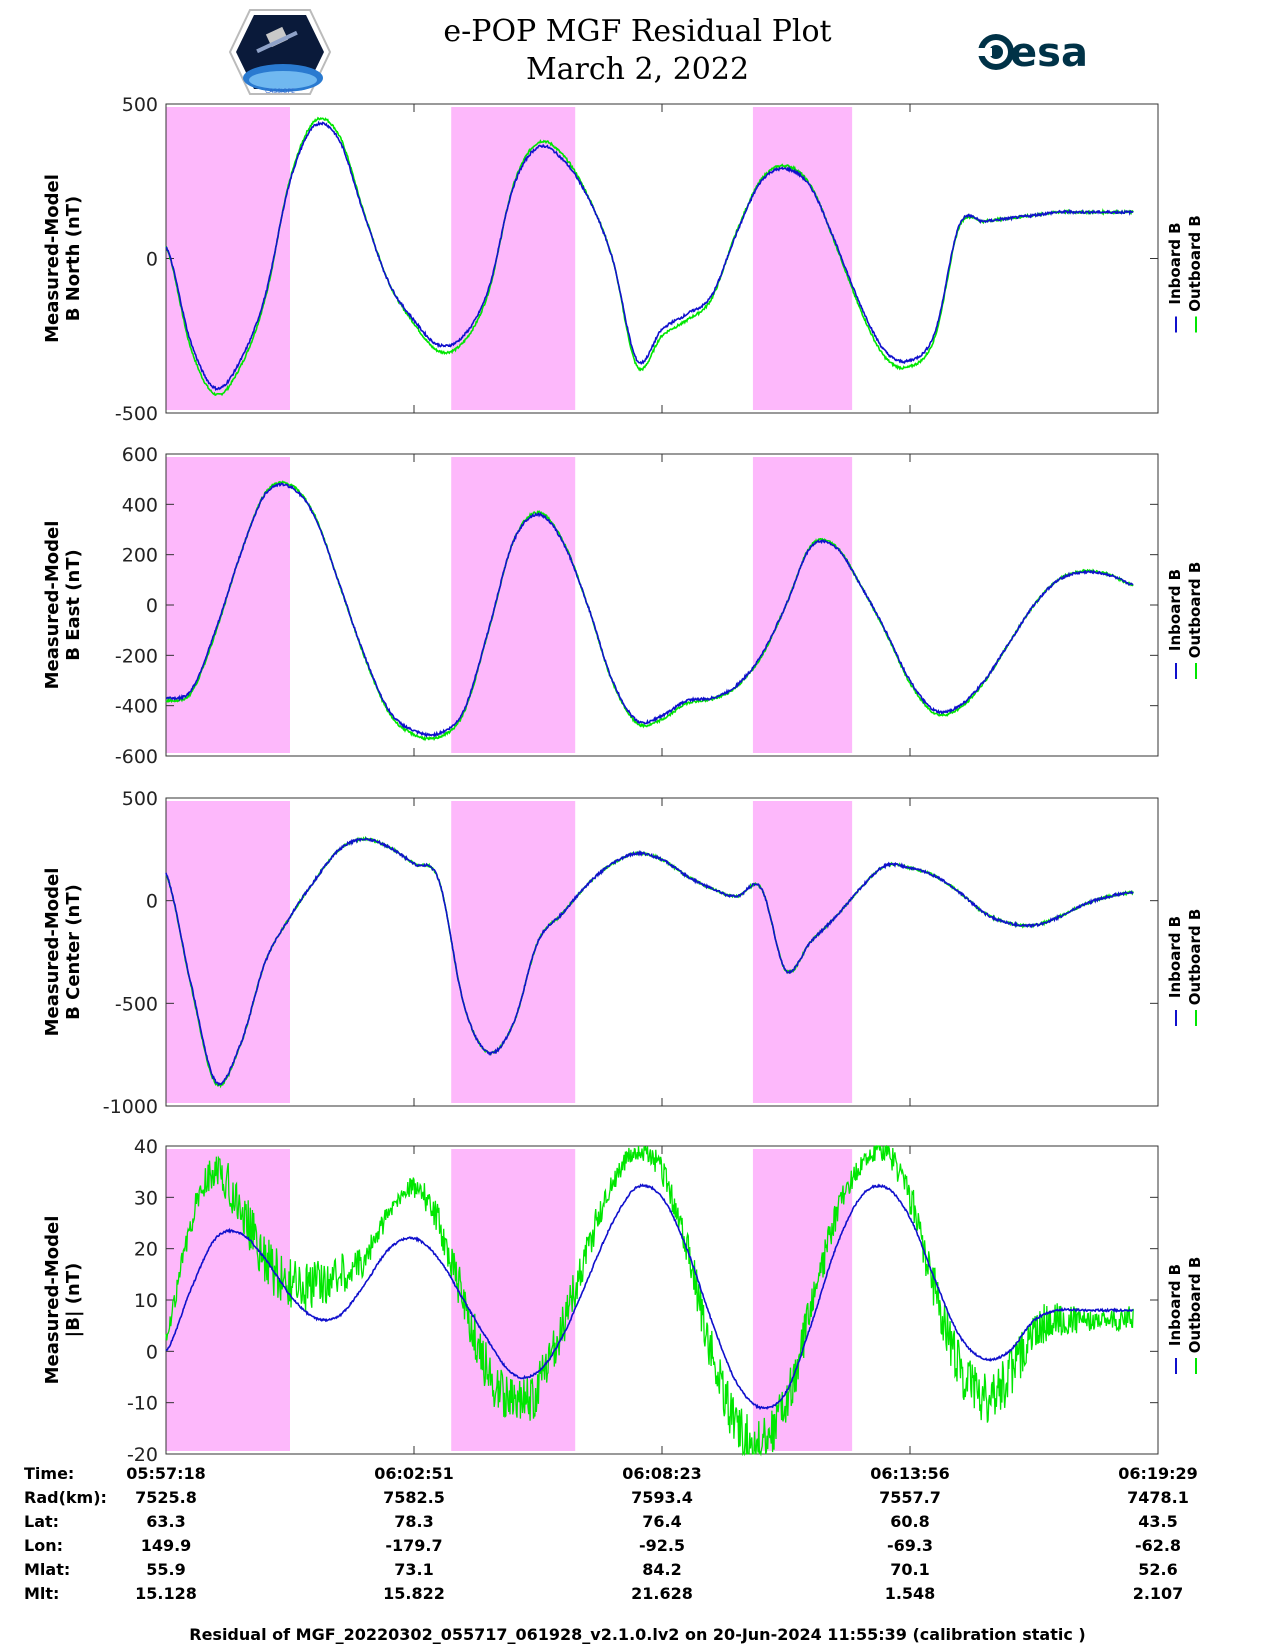 This screenshot has width=1275, height=1650. Describe the element at coordinates (136, 707) in the screenshot. I see `y-tick-label: -400` at that location.